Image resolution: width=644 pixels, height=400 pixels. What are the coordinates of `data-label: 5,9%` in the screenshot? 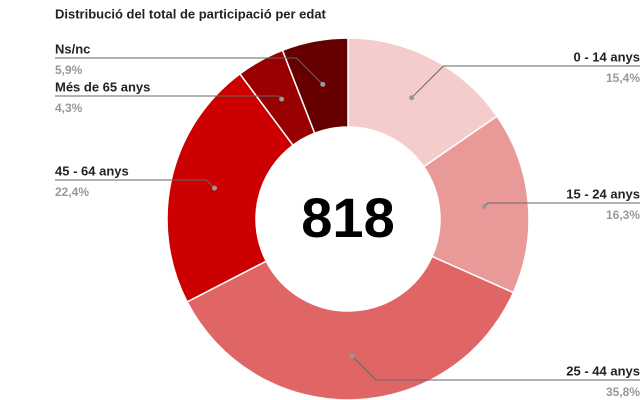 It's located at (69, 70).